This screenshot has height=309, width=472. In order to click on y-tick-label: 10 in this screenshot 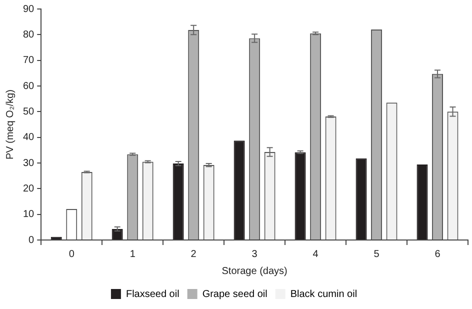, I will do `click(29, 214)`.